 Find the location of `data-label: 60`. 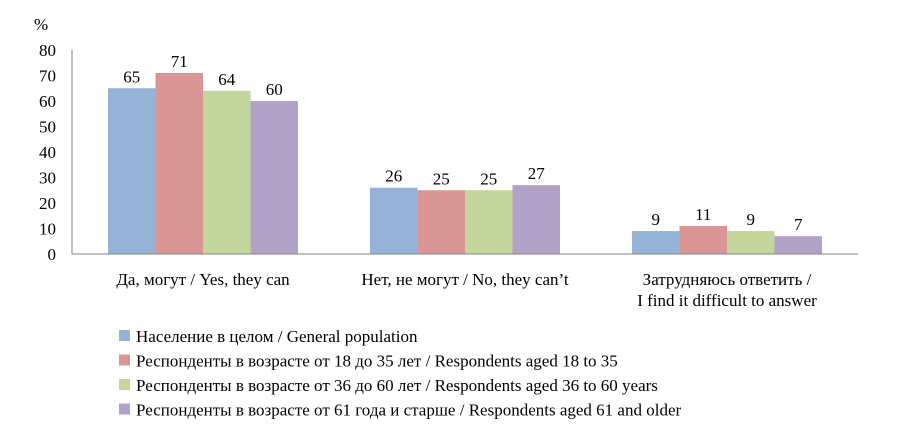

data-label: 60 is located at coordinates (274, 89).